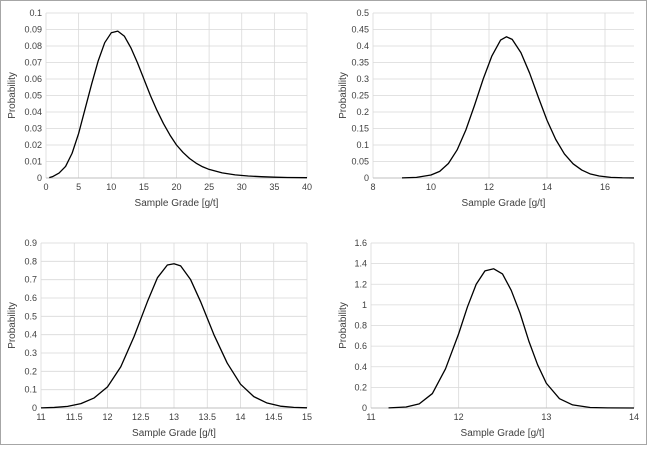  Describe the element at coordinates (33, 30) in the screenshot. I see `y-tick-label: 0.09` at that location.